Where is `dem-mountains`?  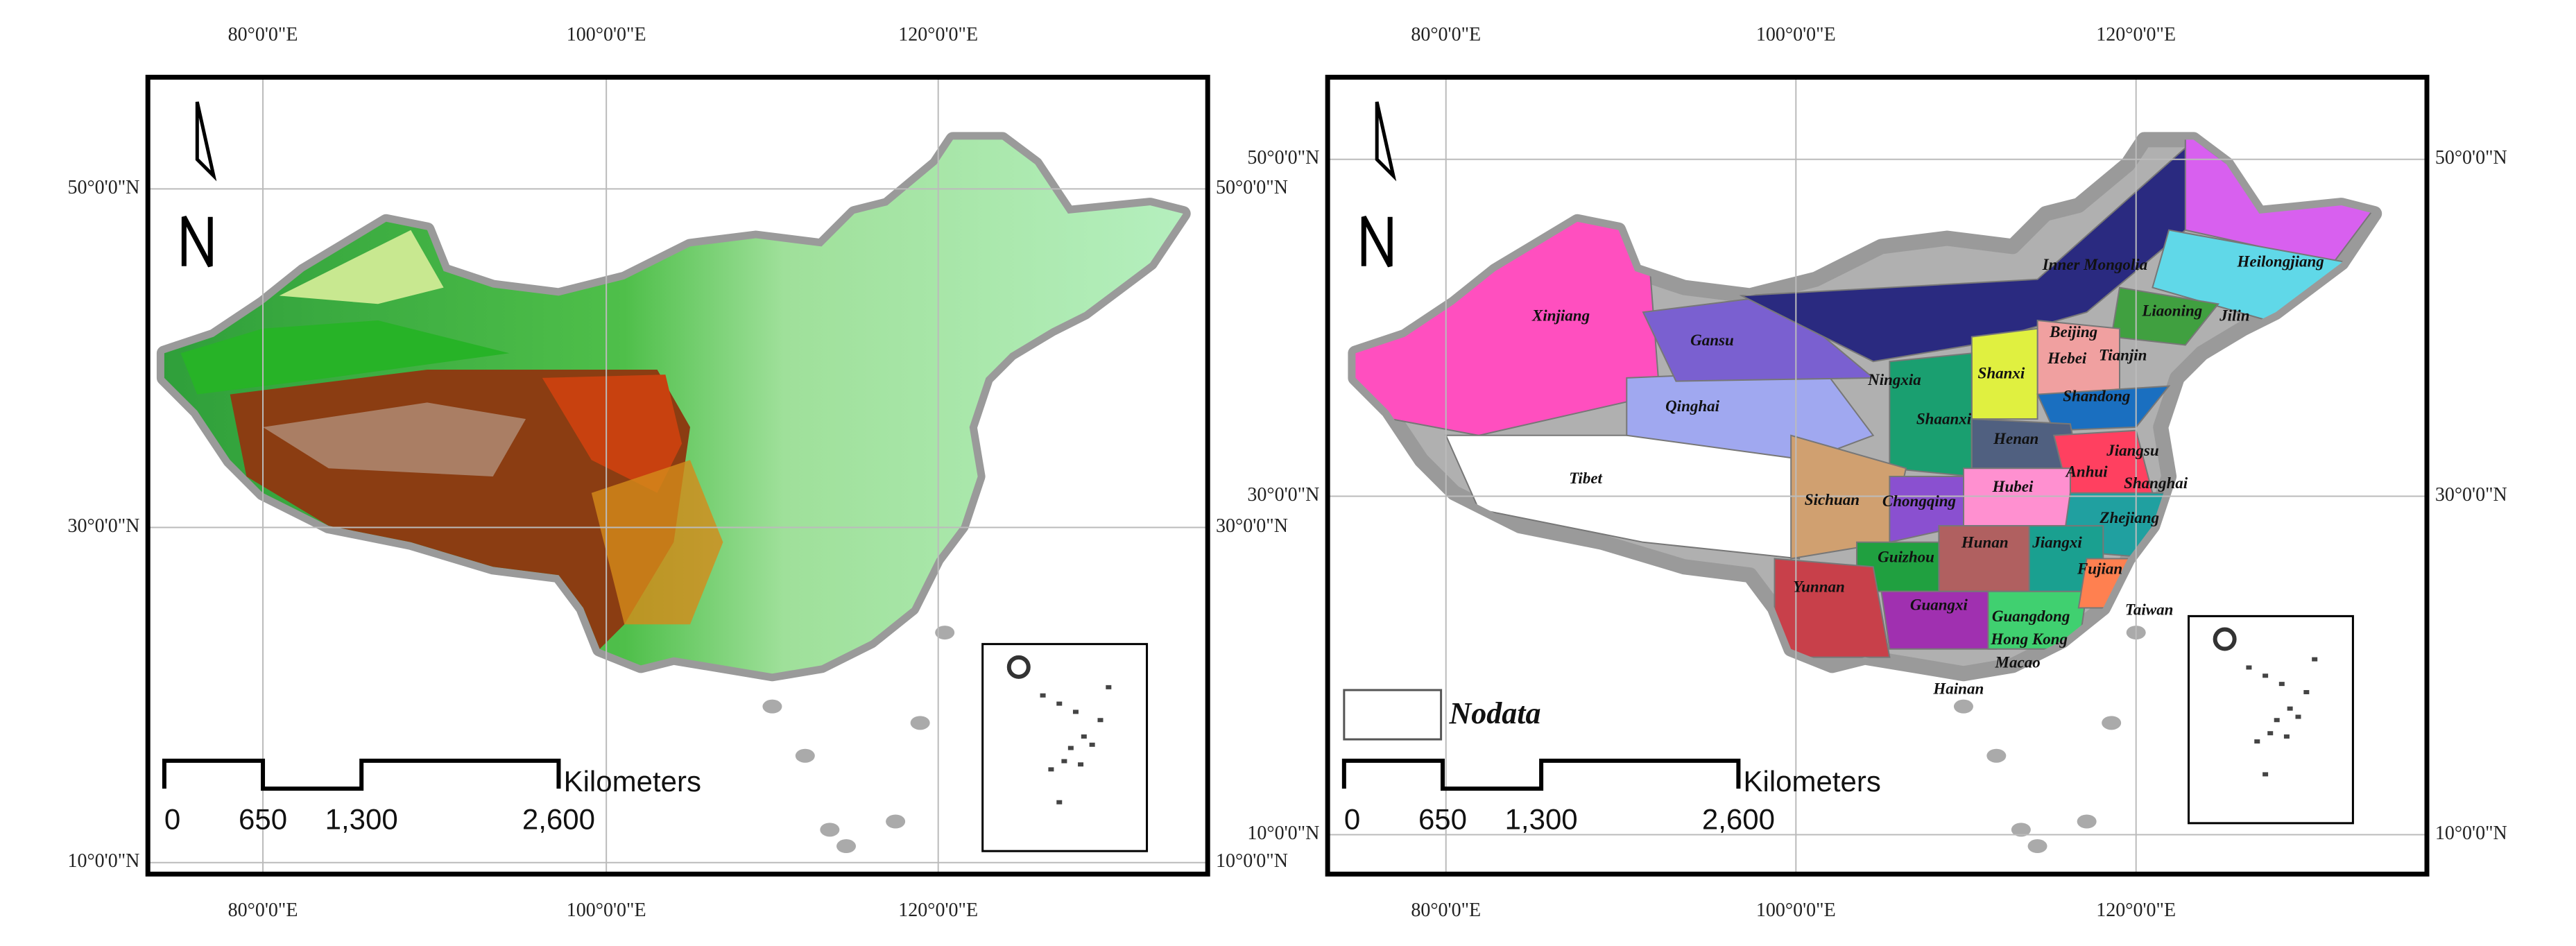
dem-mountains is located at coordinates (657, 542).